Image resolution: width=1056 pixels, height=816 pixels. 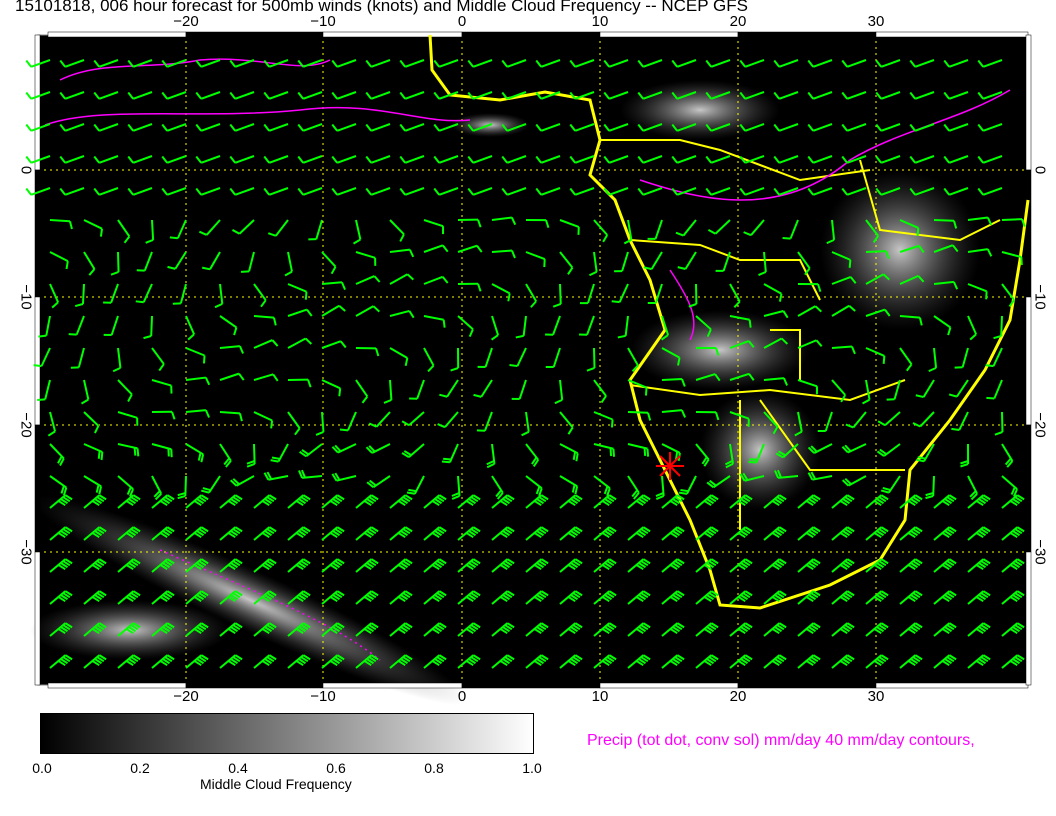 What do you see at coordinates (531, 685) in the screenshot?
I see `lon-scale-bar` at bounding box center [531, 685].